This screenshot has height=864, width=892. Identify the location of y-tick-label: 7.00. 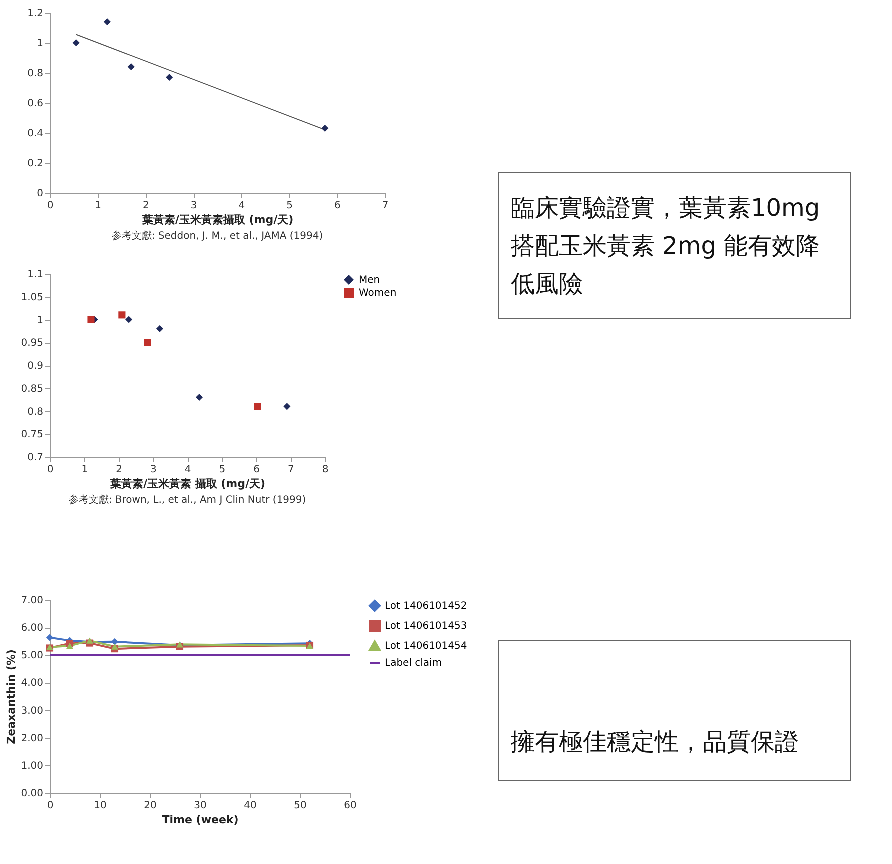
(32, 601).